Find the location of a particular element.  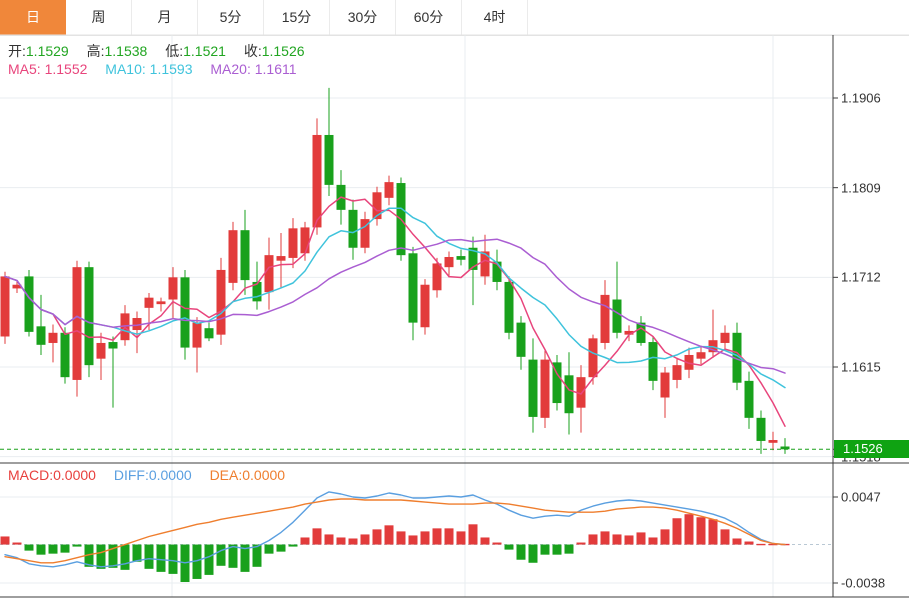

price-axis-label: 1.1615 is located at coordinates (861, 367).